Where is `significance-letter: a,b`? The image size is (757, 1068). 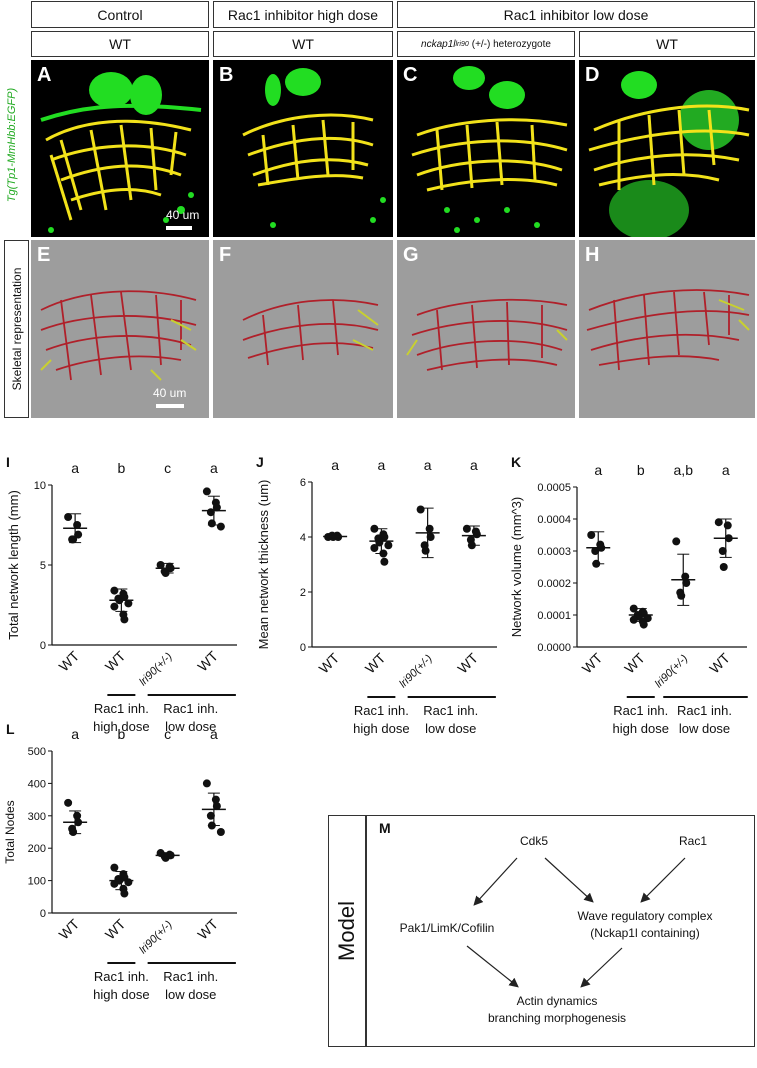
significance-letter: a,b is located at coordinates (684, 470).